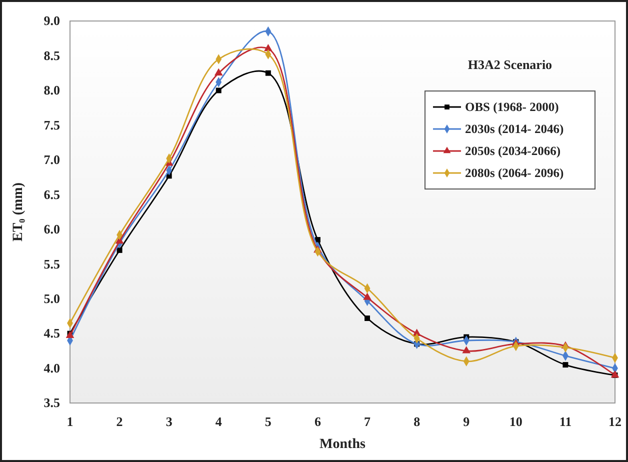 The width and height of the screenshot is (628, 462). What do you see at coordinates (512, 107) in the screenshot?
I see `legend-label: OBS (1968- 2000)` at bounding box center [512, 107].